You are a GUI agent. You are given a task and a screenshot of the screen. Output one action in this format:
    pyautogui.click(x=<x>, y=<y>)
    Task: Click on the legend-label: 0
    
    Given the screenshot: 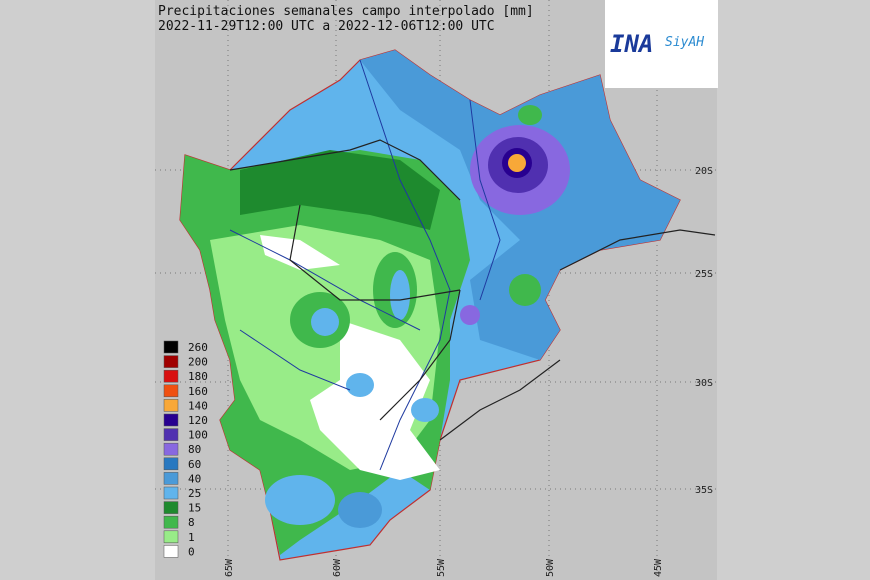 What is the action you would take?
    pyautogui.click(x=191, y=551)
    